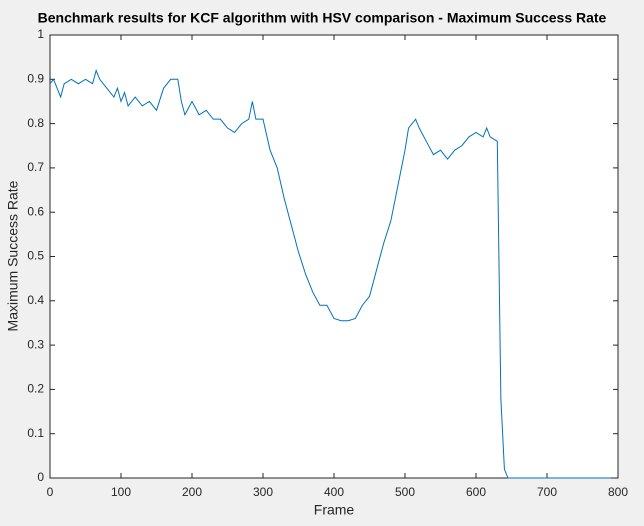 The image size is (644, 526). I want to click on y-tick-label: 0.6, so click(35, 211).